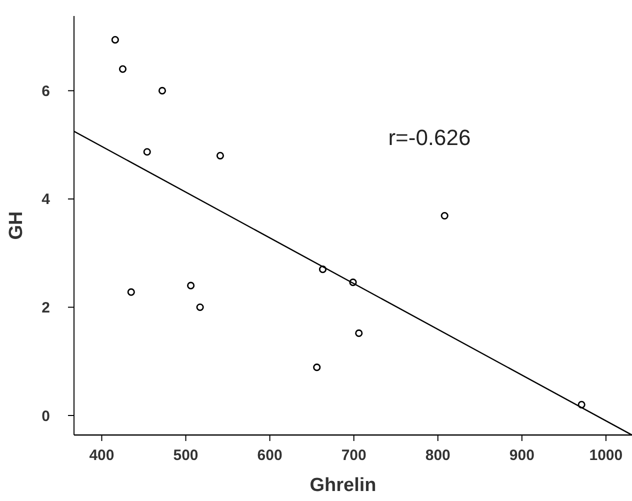  Describe the element at coordinates (269, 455) in the screenshot. I see `x-tick-label: 600` at that location.